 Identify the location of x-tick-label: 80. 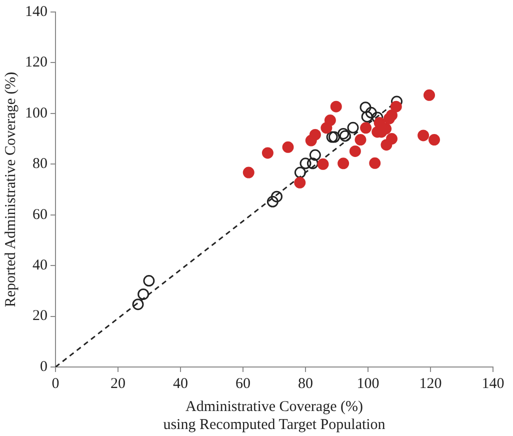
(305, 384).